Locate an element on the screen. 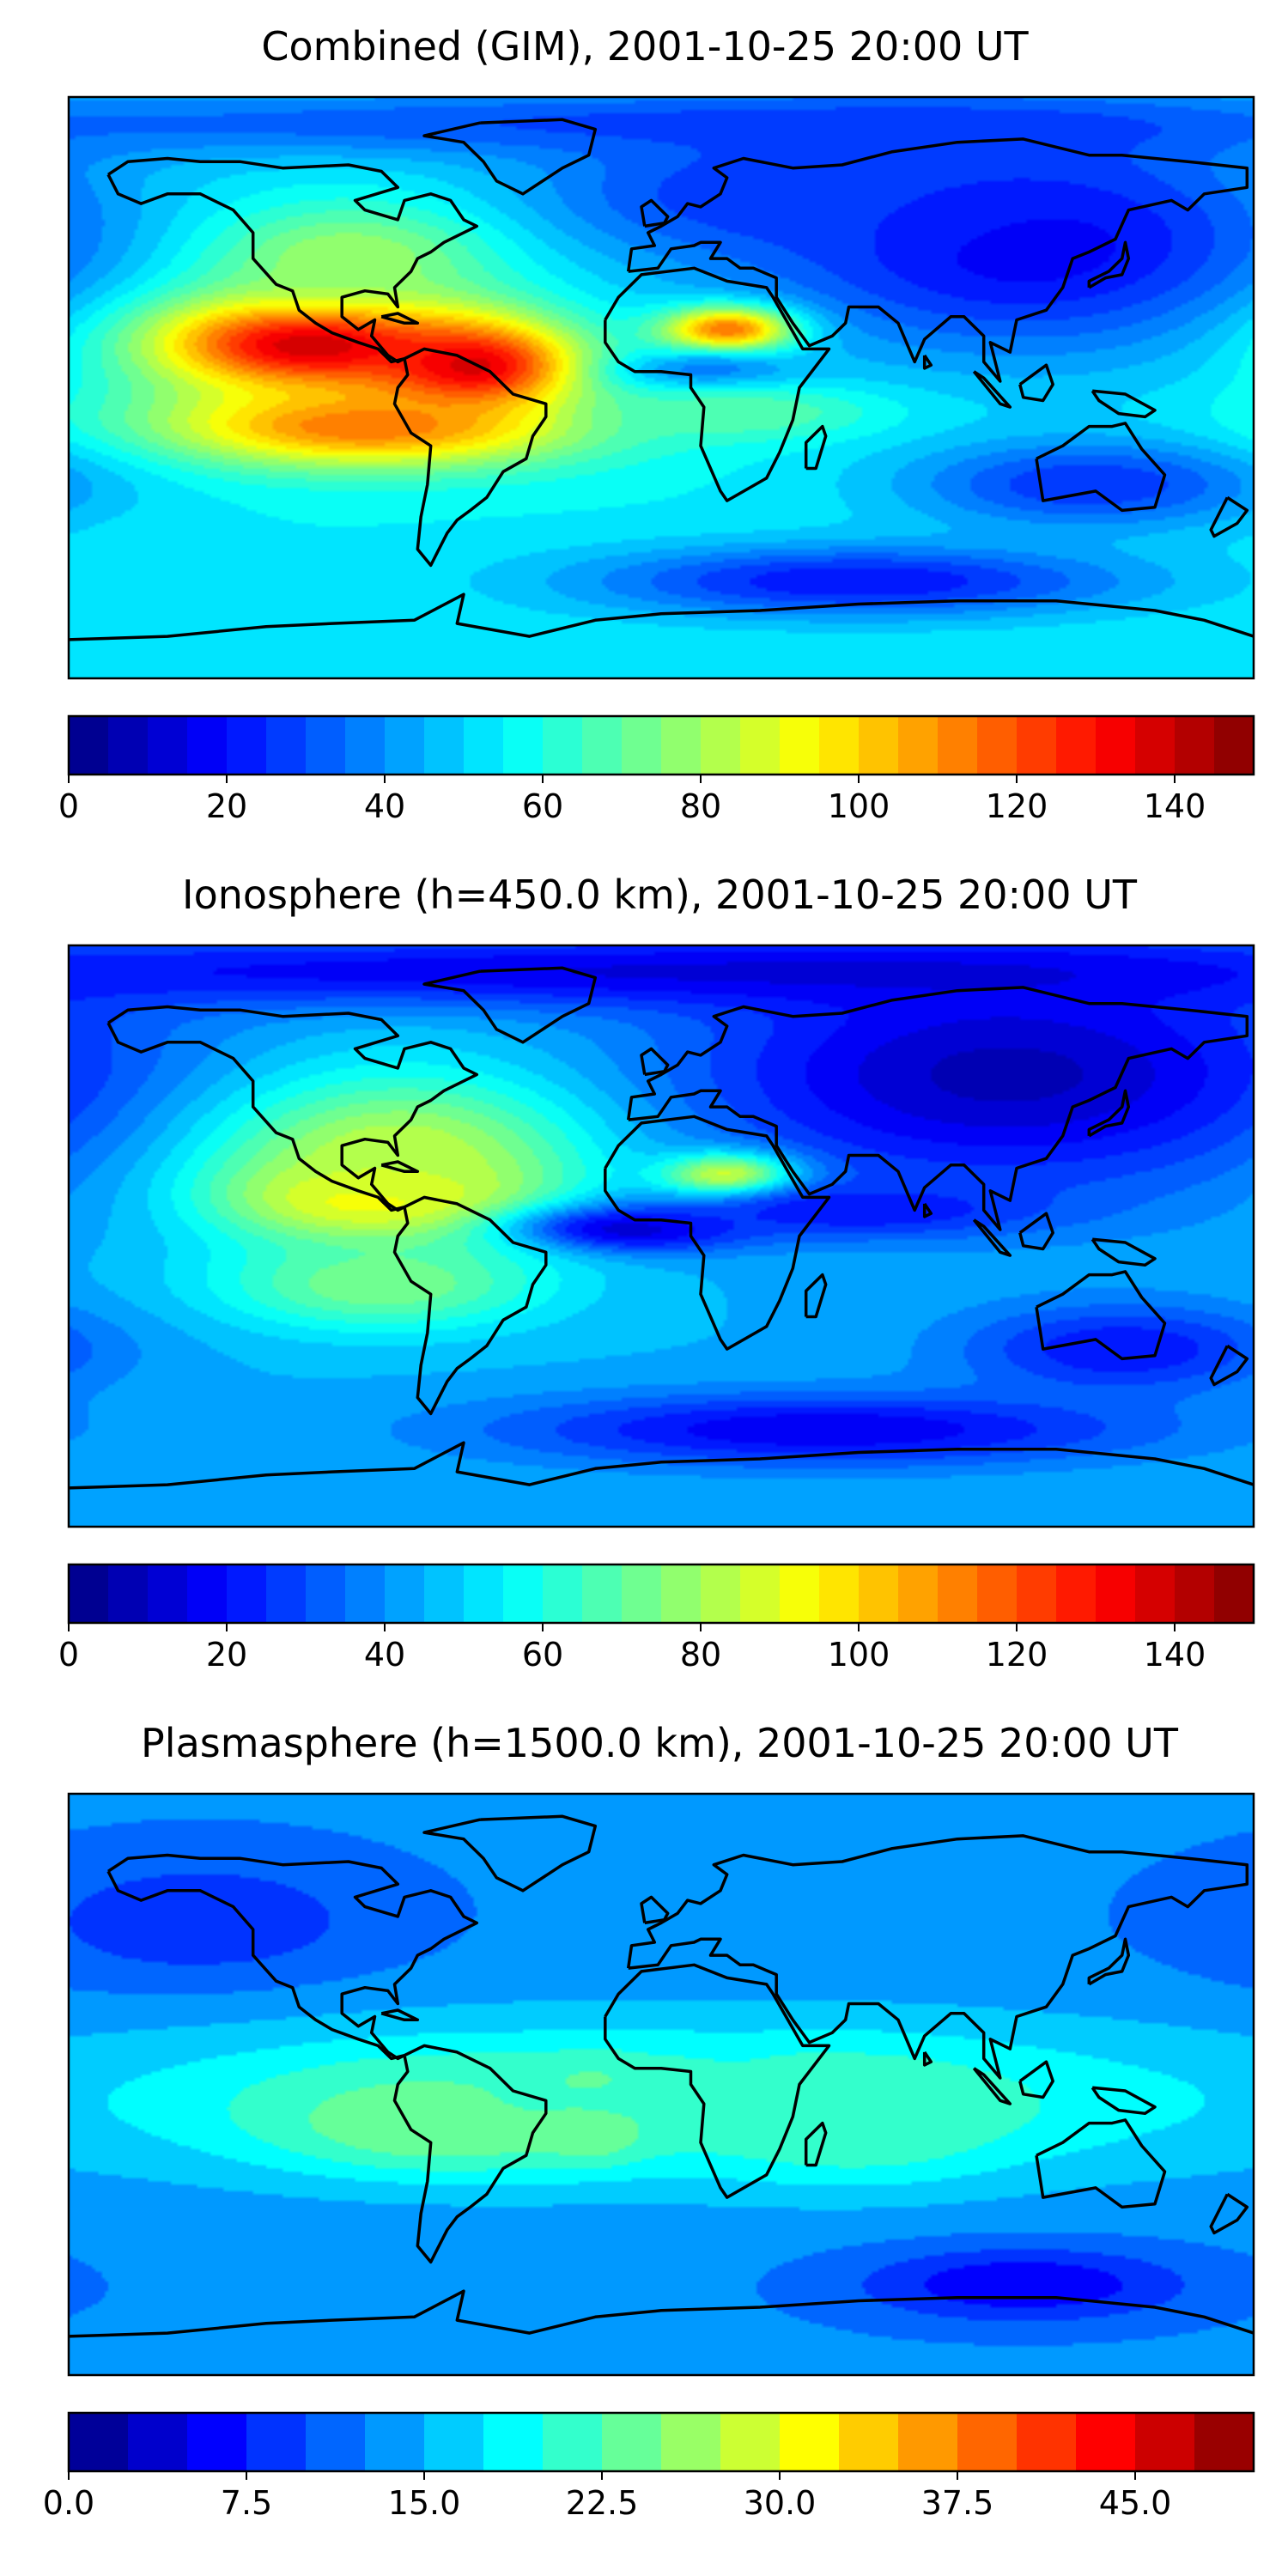  colorbar: 0 20 40 60 80 100 120 140 is located at coordinates (656, 1619).